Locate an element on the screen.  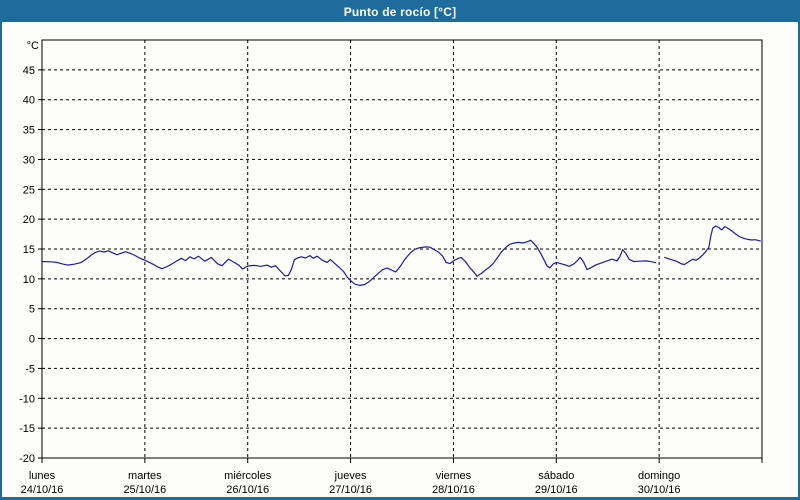
x-date-label: 28/10/16 is located at coordinates (453, 490).